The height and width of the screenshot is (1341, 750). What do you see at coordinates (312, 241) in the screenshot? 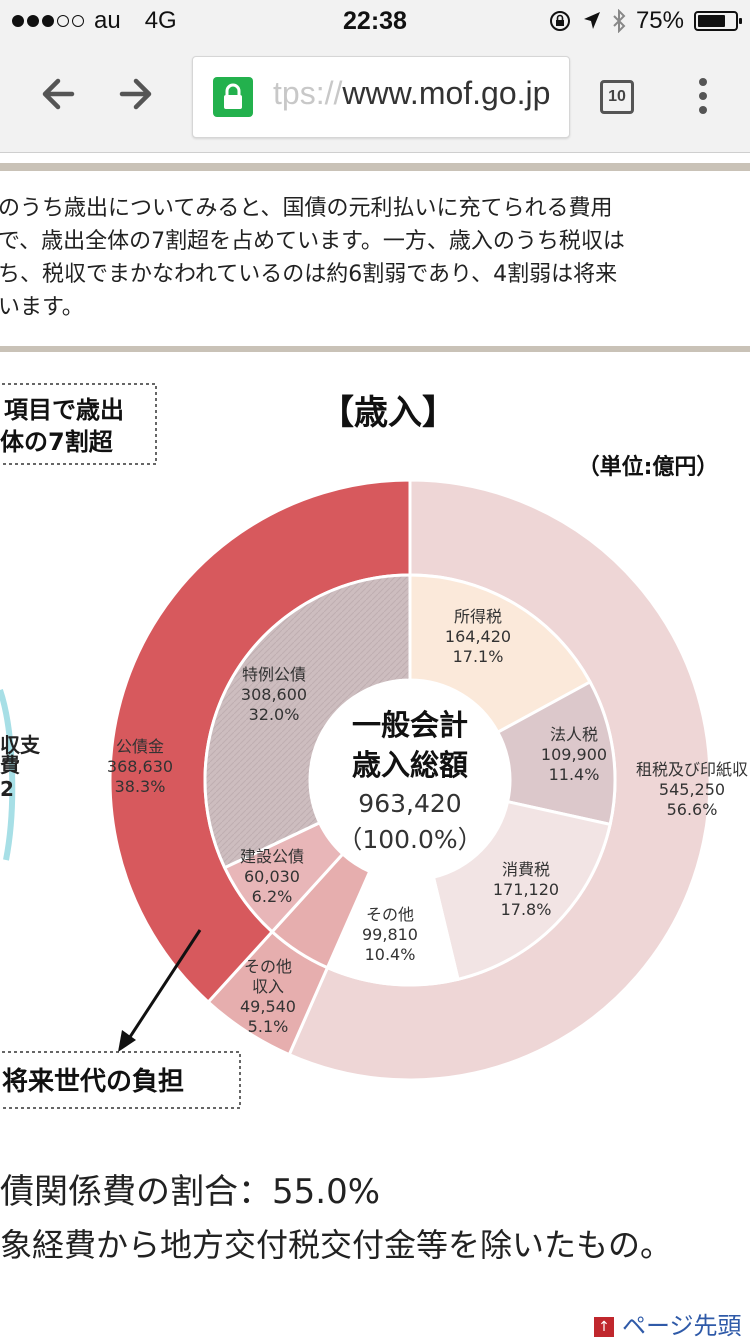
I see `intro-line: で、歳出全体の7割超を占めています。一方、歳入のうち税収は` at bounding box center [312, 241].